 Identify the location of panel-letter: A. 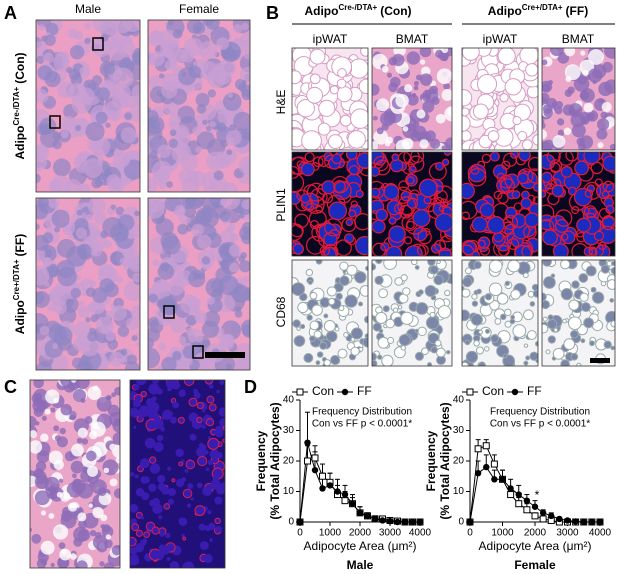
(10, 13).